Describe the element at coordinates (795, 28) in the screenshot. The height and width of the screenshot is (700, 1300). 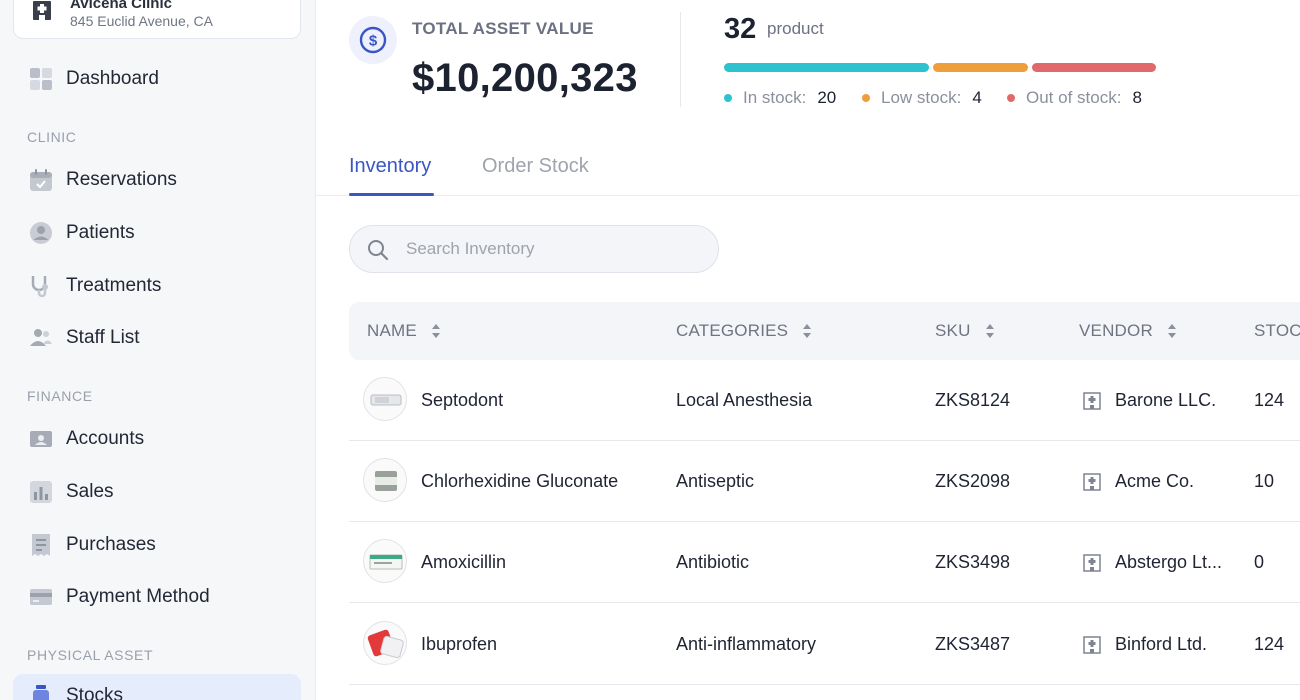
I see `product-count-label: product` at that location.